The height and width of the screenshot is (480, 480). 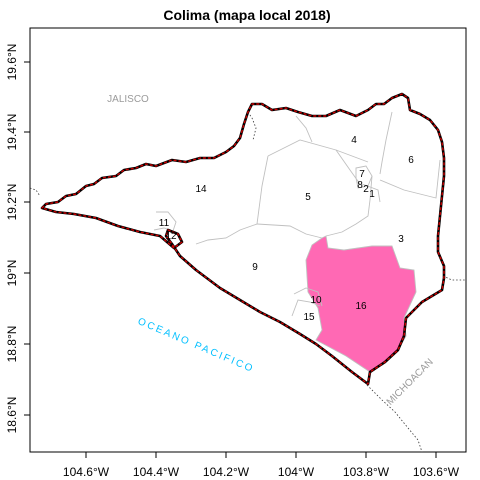 I want to click on region-label-16: 16, so click(x=361, y=306).